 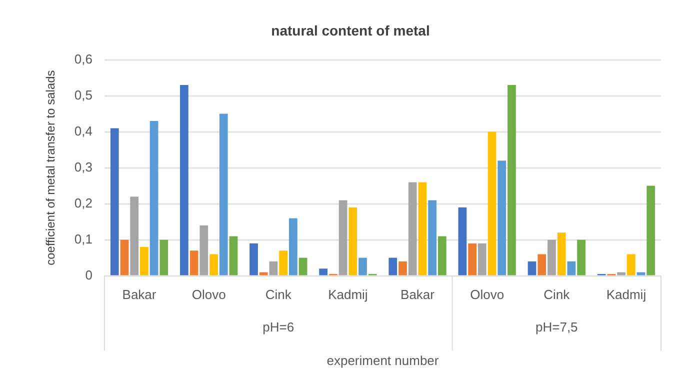 I want to click on y-axis-title: coefficient of metal transfer to salads, so click(x=51, y=168).